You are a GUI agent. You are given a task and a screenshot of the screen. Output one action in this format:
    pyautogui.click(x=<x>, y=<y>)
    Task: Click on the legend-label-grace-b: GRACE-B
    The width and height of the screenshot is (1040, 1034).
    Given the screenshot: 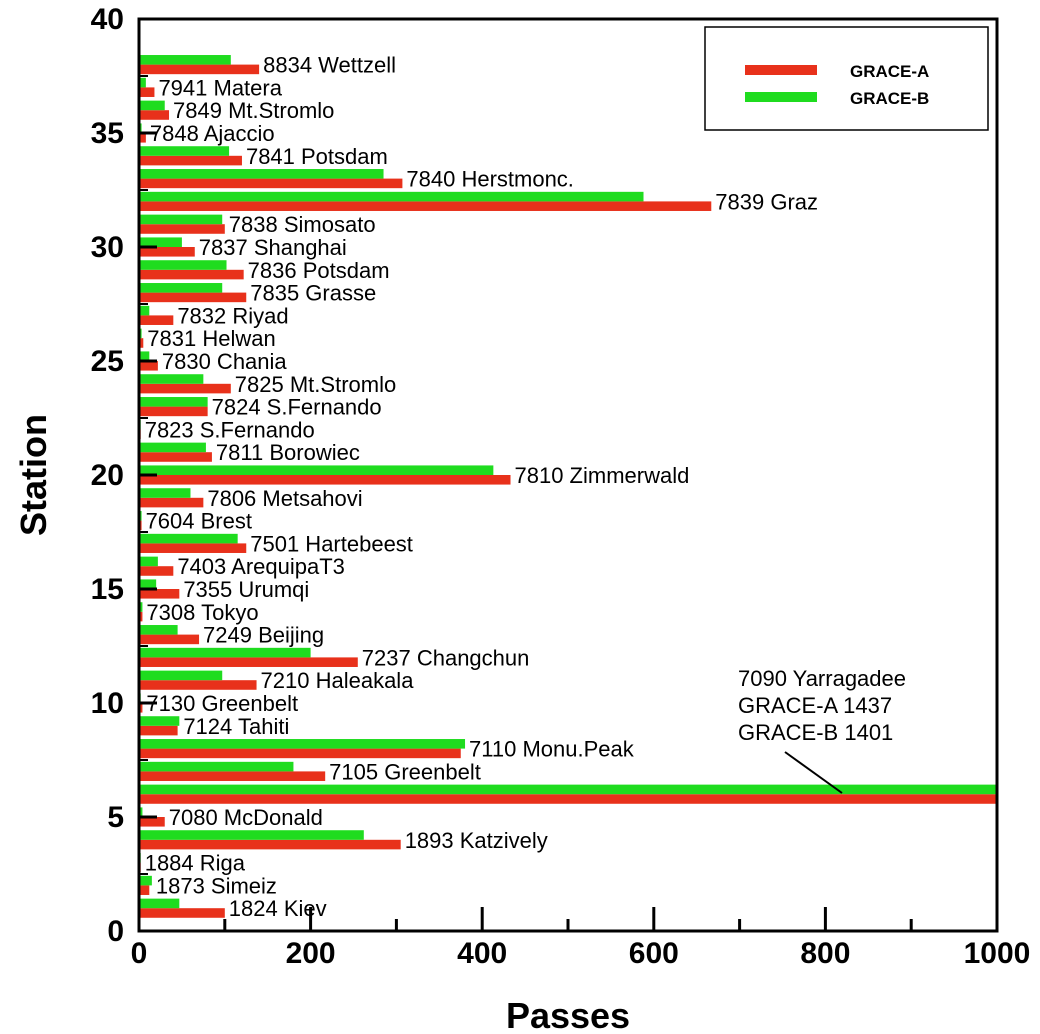 What is the action you would take?
    pyautogui.click(x=889, y=98)
    